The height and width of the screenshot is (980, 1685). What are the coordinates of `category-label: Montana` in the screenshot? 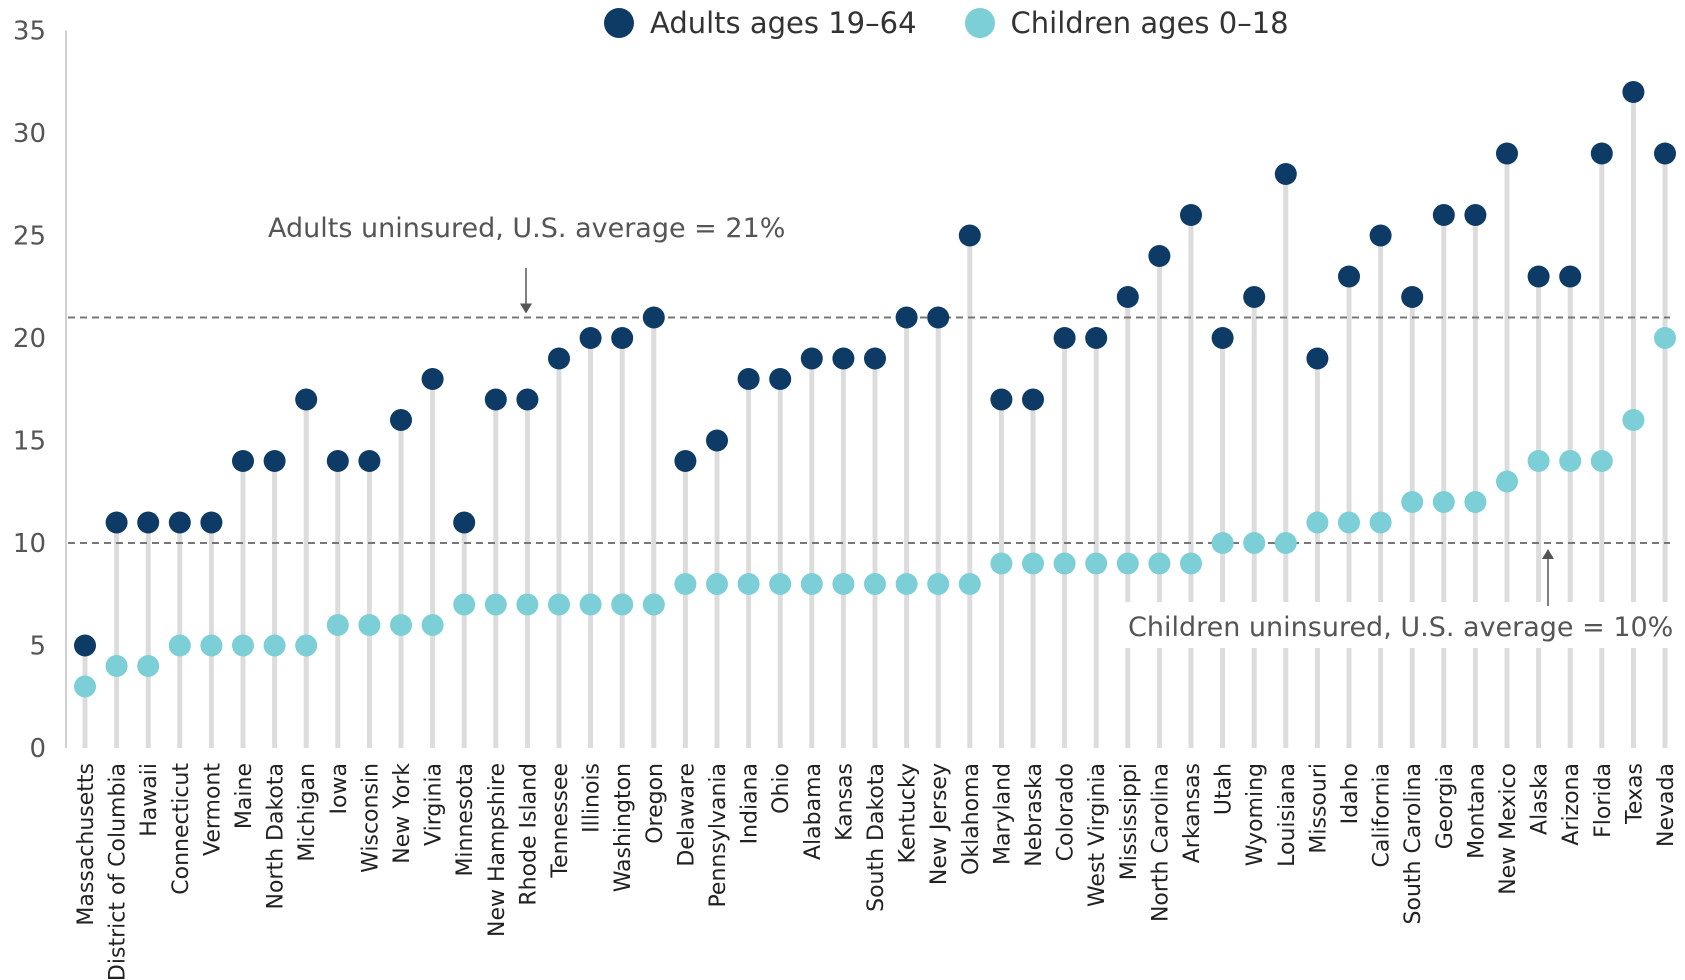 It's located at (1476, 811).